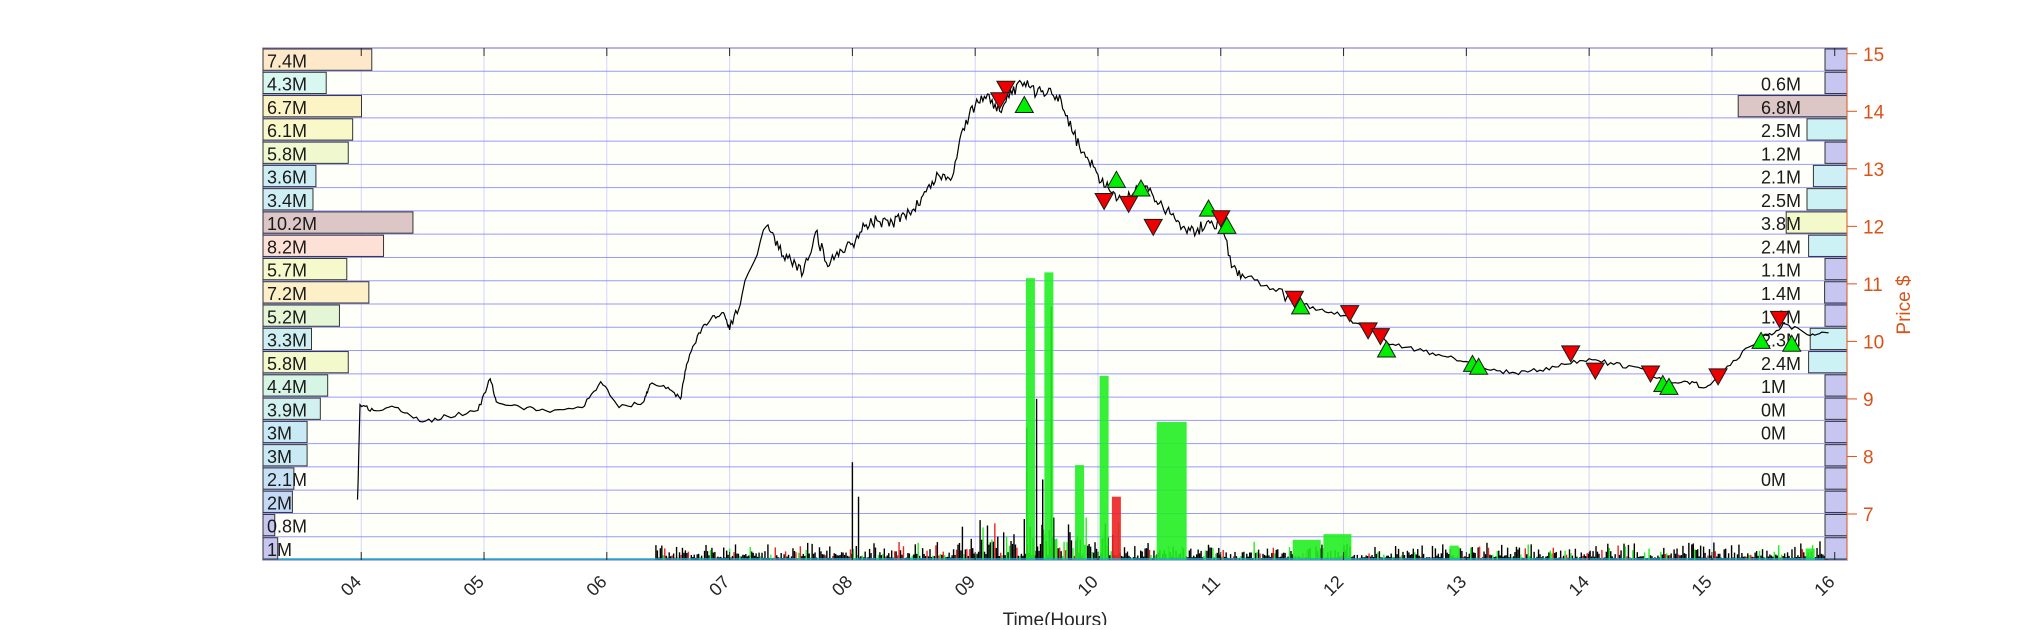  I want to click on left-profile-label: 6.1M, so click(287, 131).